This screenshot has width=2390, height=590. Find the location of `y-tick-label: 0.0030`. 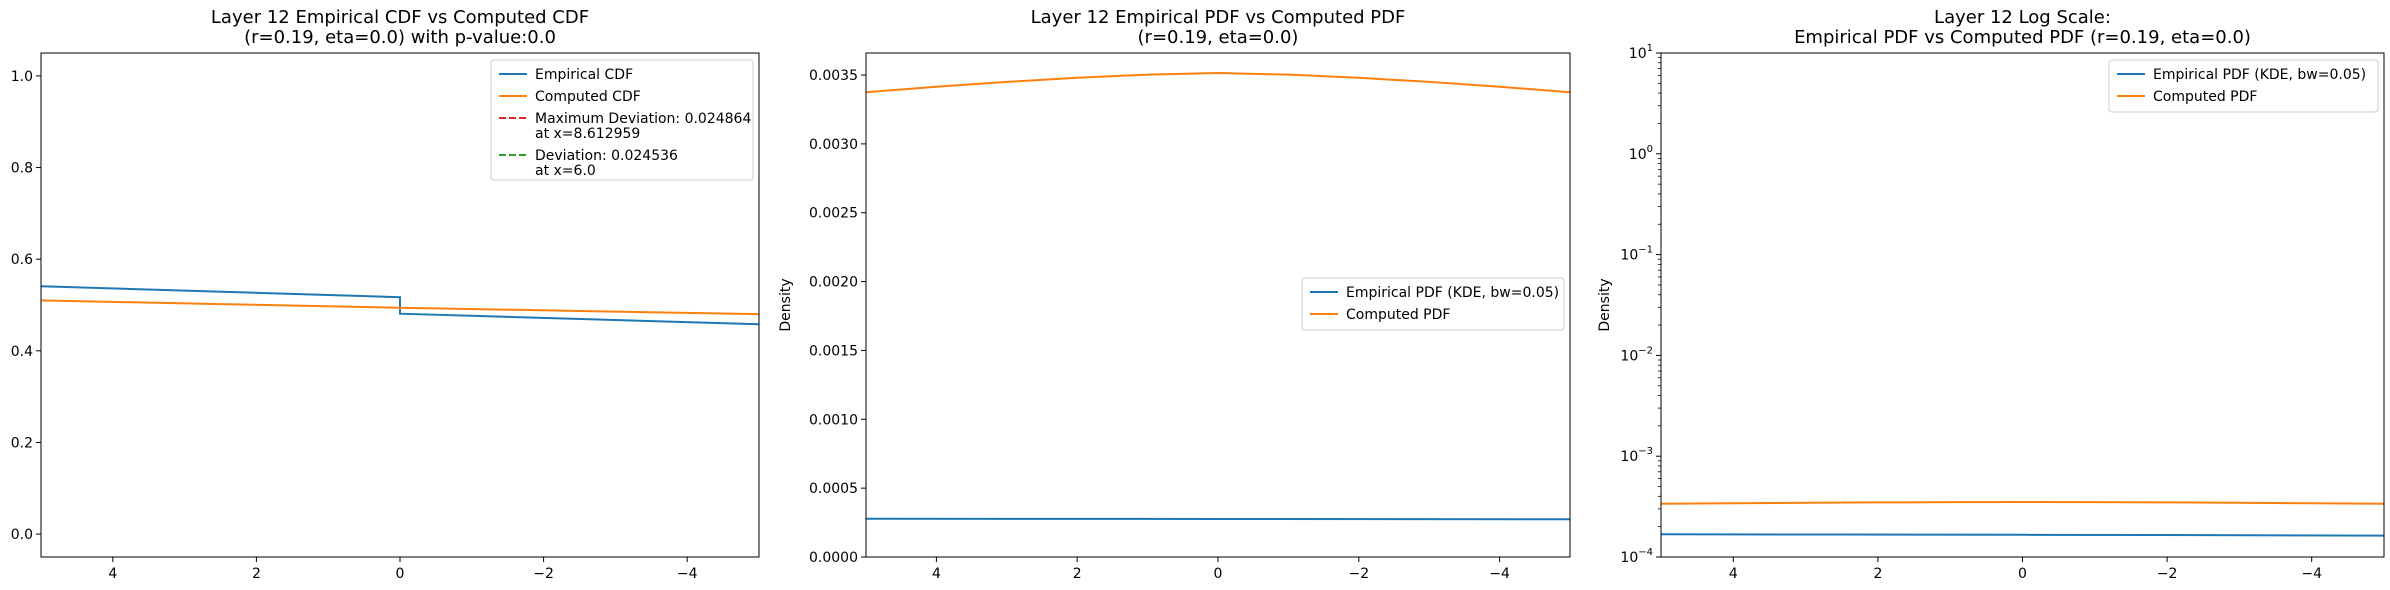

y-tick-label: 0.0030 is located at coordinates (833, 145).